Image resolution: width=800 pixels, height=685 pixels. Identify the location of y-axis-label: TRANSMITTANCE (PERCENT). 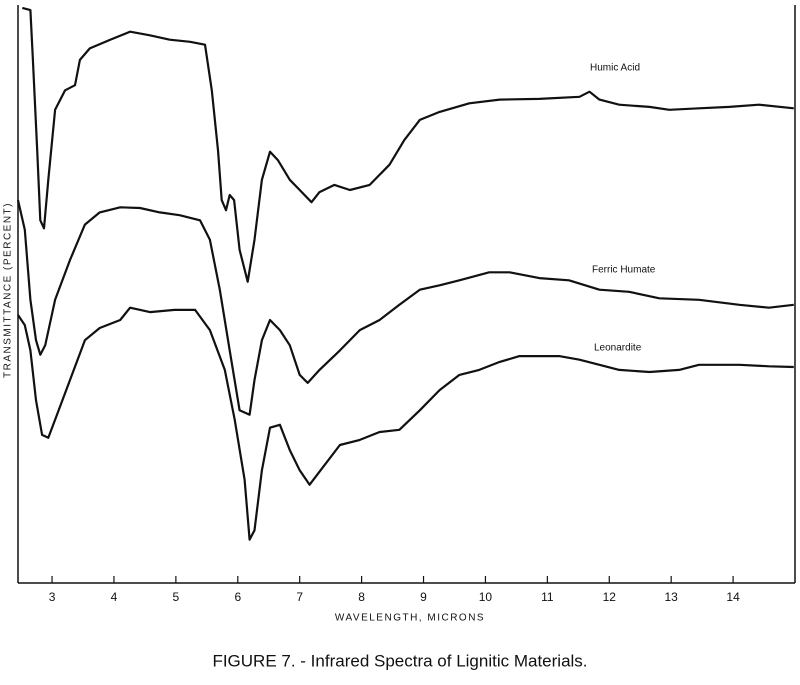
(8, 290).